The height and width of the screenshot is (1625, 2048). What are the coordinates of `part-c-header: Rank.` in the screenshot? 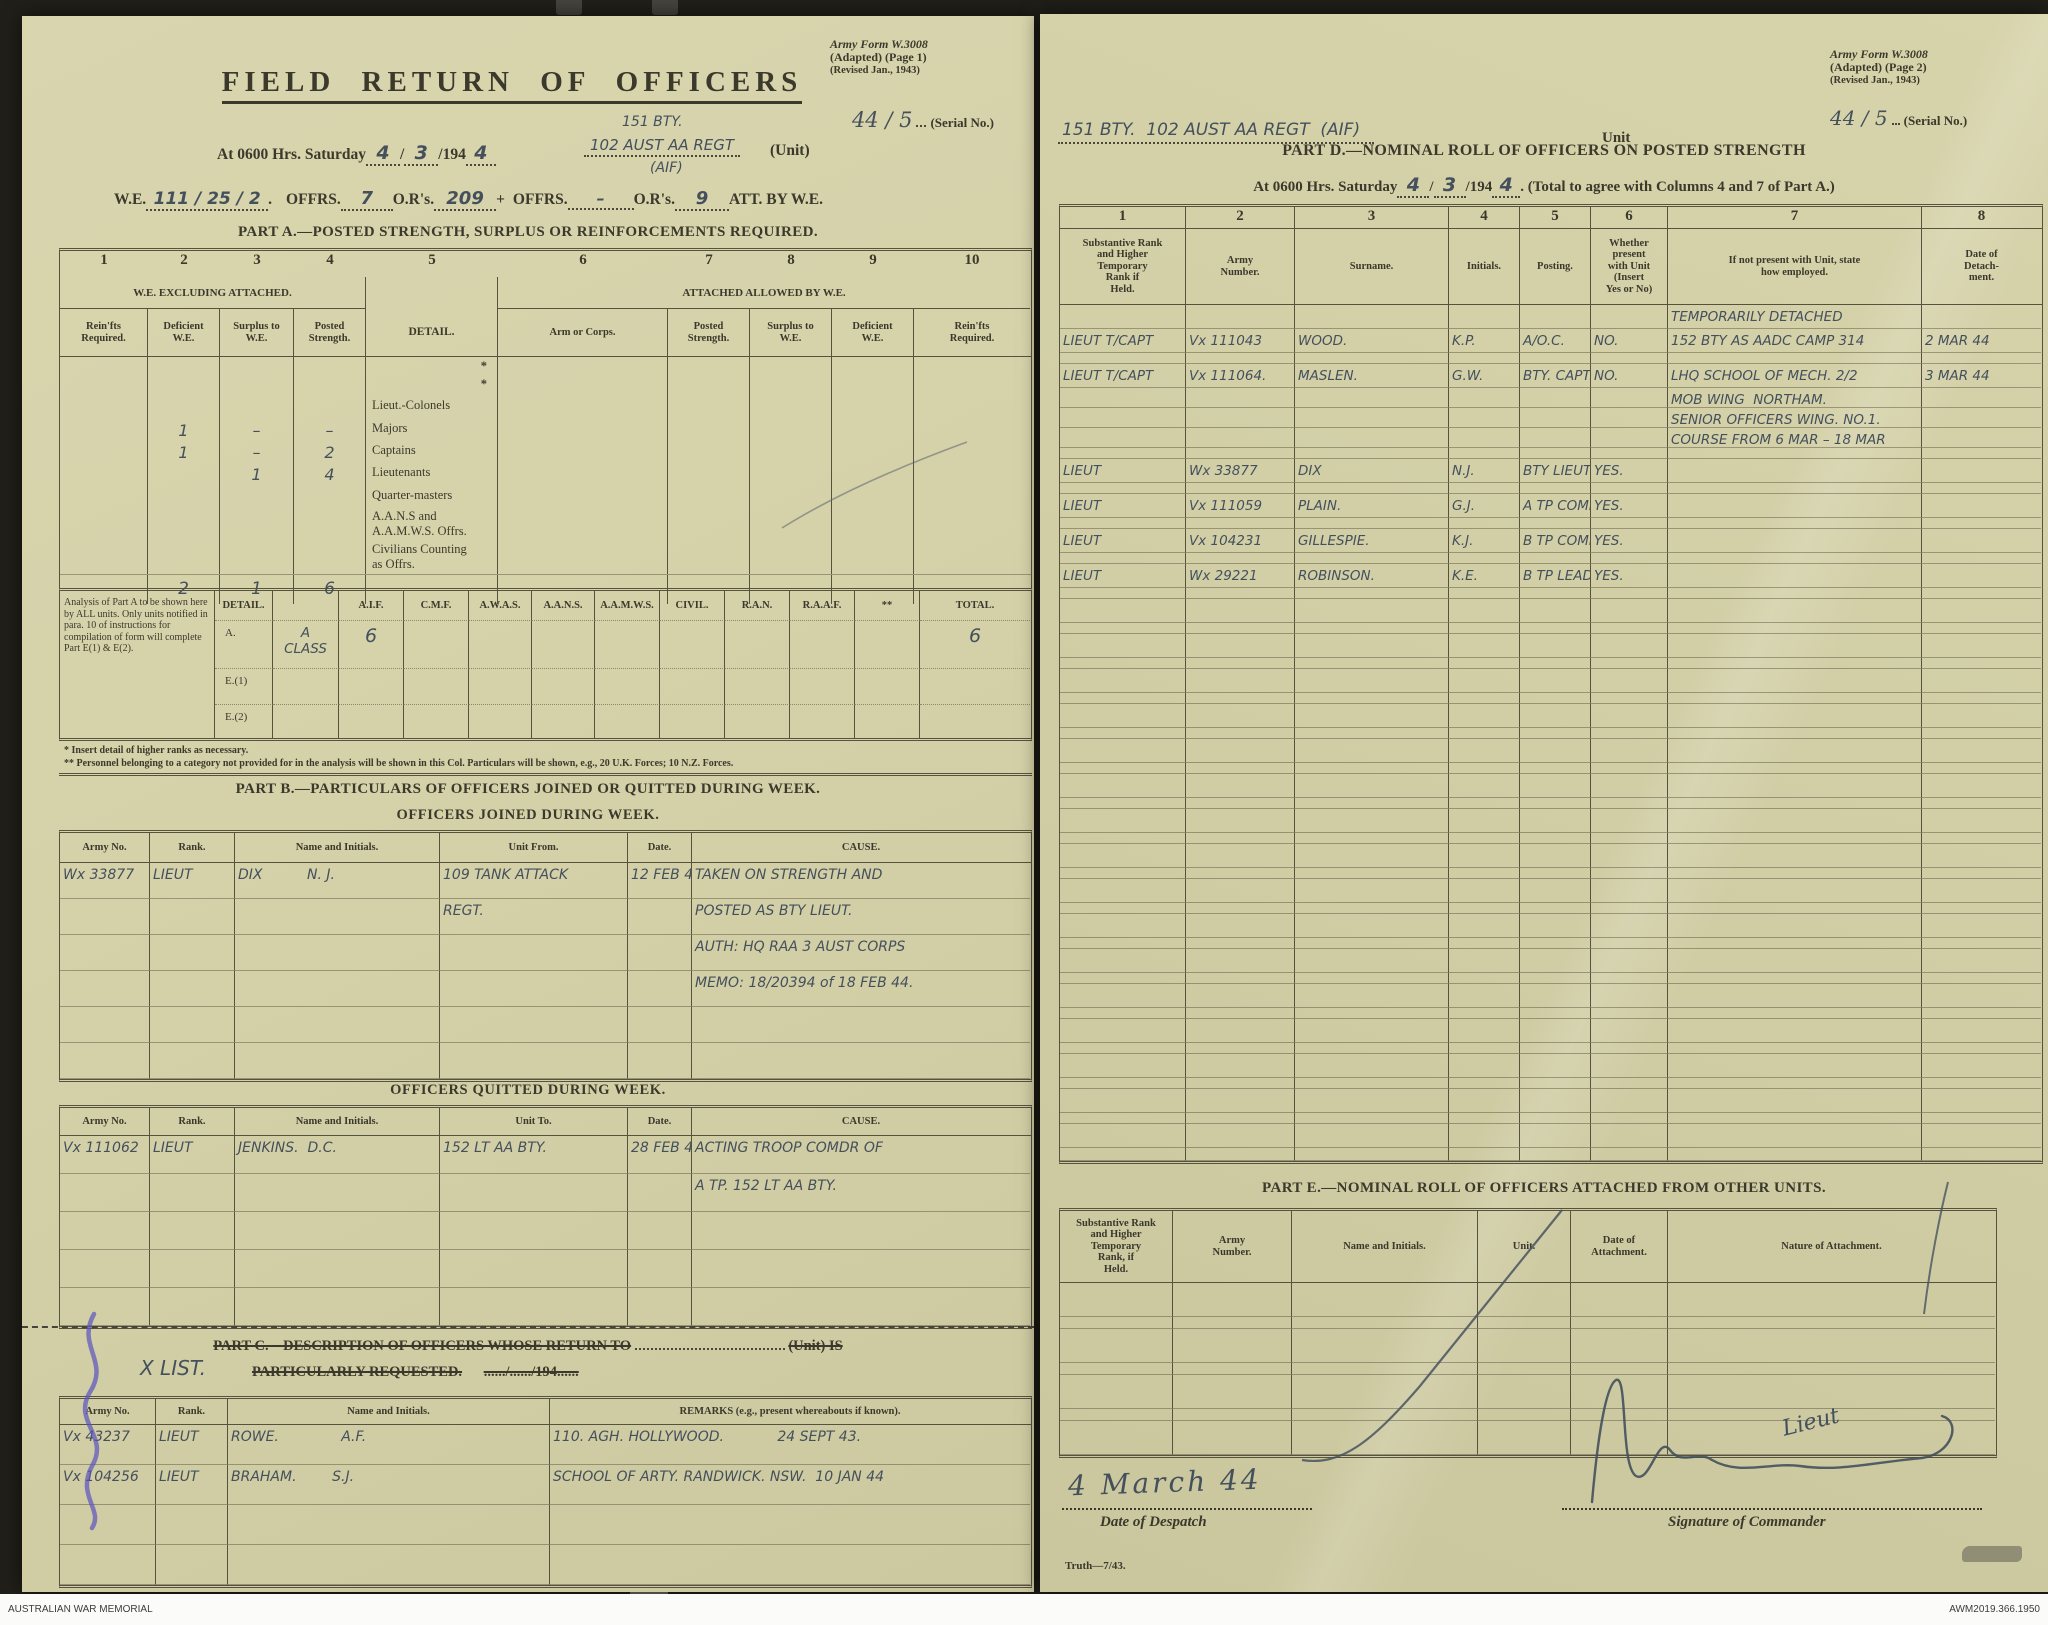 It's located at (192, 1411).